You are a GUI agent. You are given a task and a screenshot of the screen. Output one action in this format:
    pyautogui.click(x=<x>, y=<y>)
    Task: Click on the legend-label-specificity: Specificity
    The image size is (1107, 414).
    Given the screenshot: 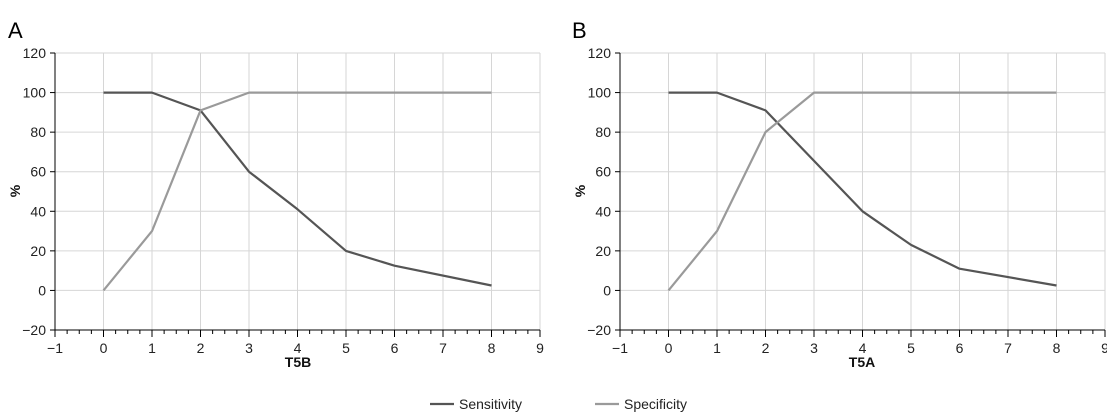 What is the action you would take?
    pyautogui.click(x=655, y=404)
    